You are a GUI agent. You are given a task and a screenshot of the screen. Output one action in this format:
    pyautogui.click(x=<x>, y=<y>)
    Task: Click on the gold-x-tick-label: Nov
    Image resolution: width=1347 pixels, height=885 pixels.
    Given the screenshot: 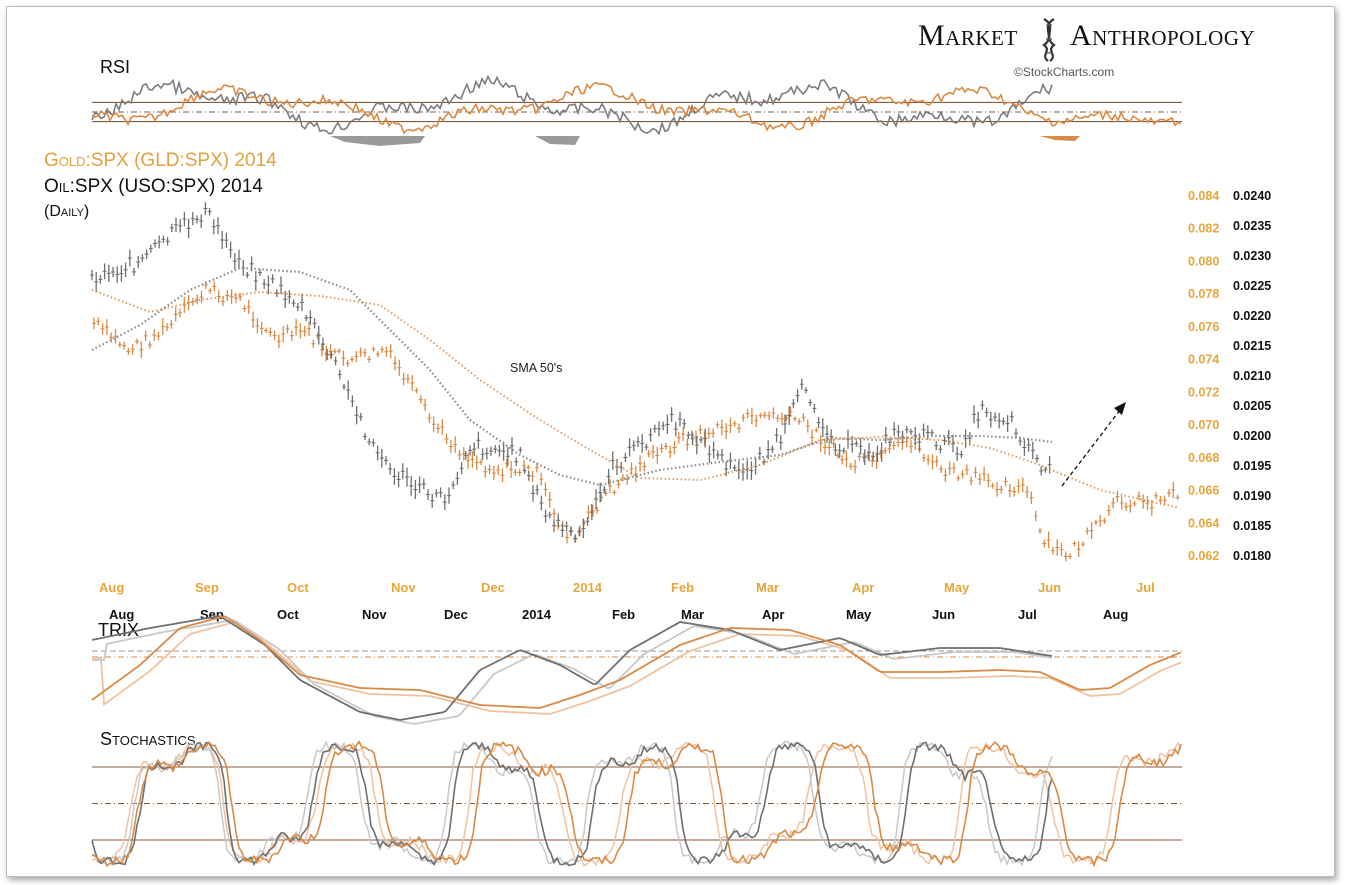 What is the action you would take?
    pyautogui.click(x=403, y=587)
    